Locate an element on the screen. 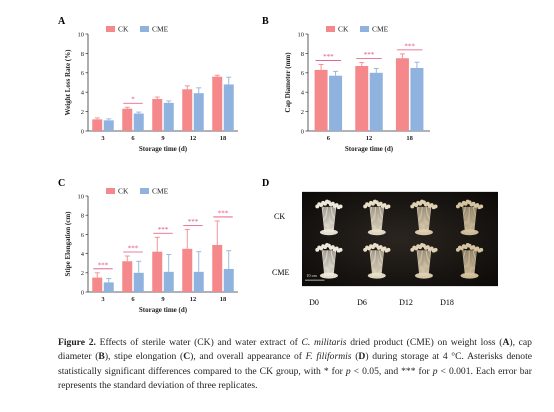 Image resolution: width=554 pixels, height=412 pixels. caption-text-6: ( is located at coordinates (355, 357).